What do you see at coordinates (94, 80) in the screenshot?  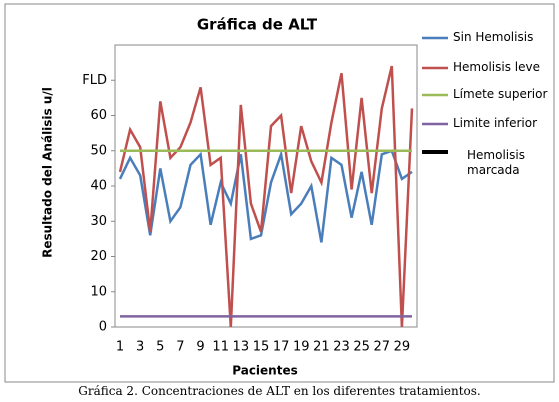 I see `y-tick-label: FLD` at bounding box center [94, 80].